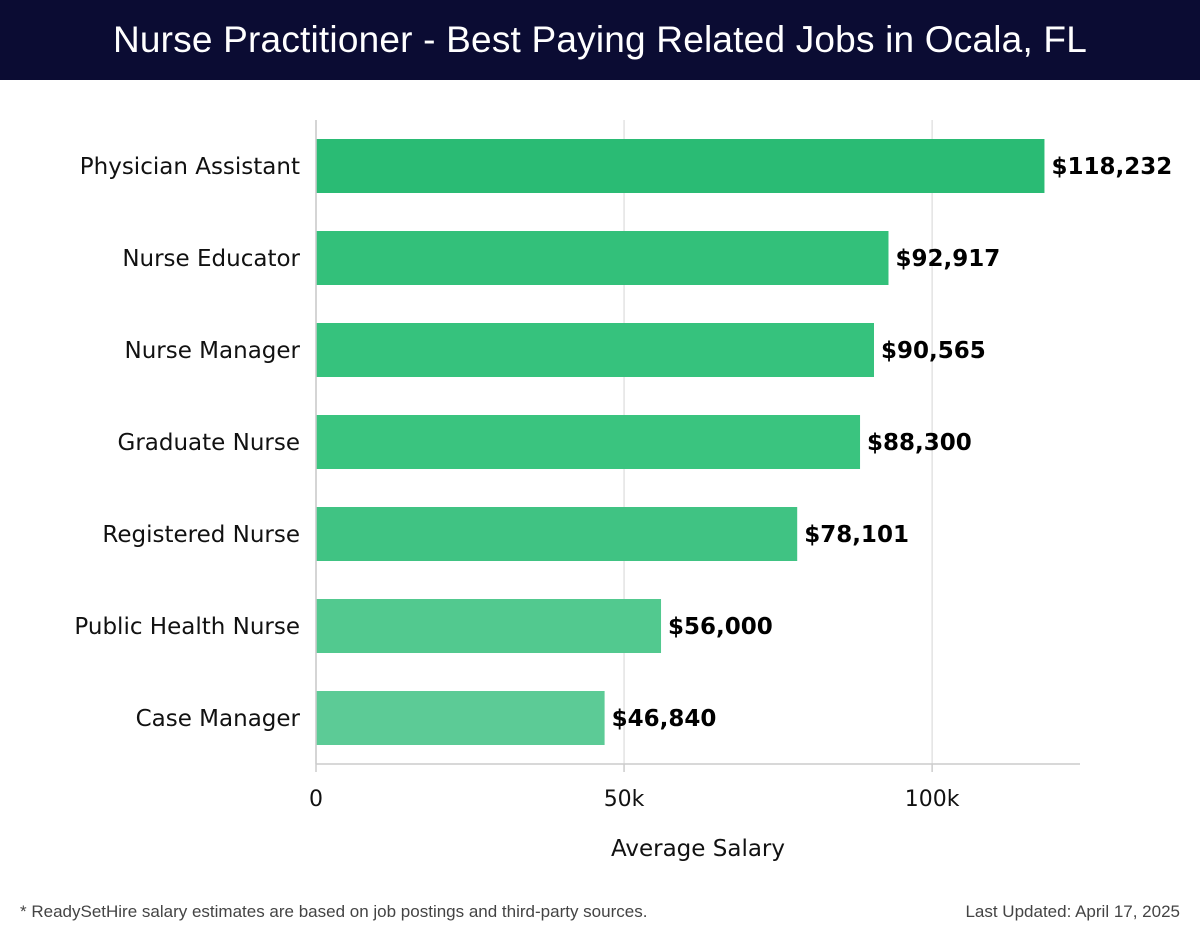 This screenshot has width=1200, height=940. I want to click on category-label: Graduate Nurse, so click(209, 443).